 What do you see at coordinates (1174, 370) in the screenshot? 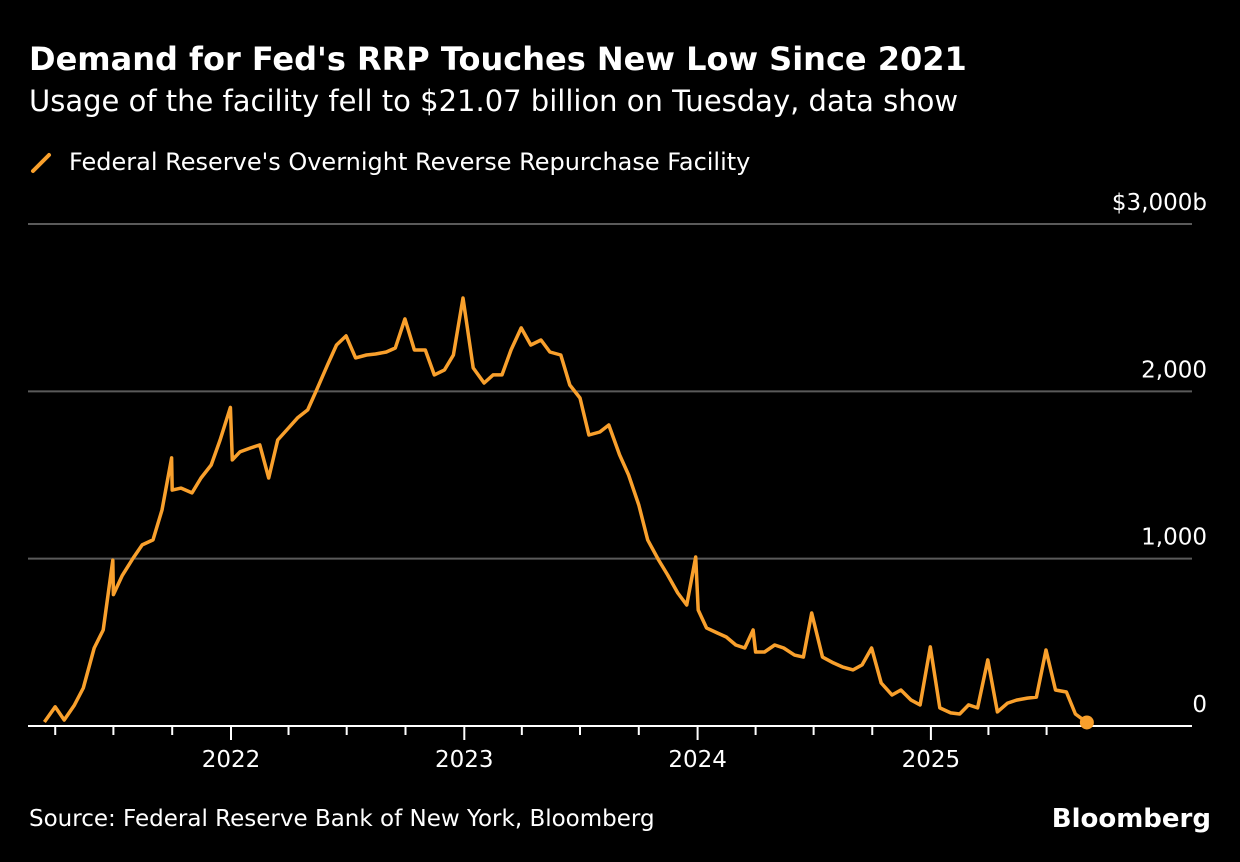
I see `y-tick-label: 2,000` at bounding box center [1174, 370].